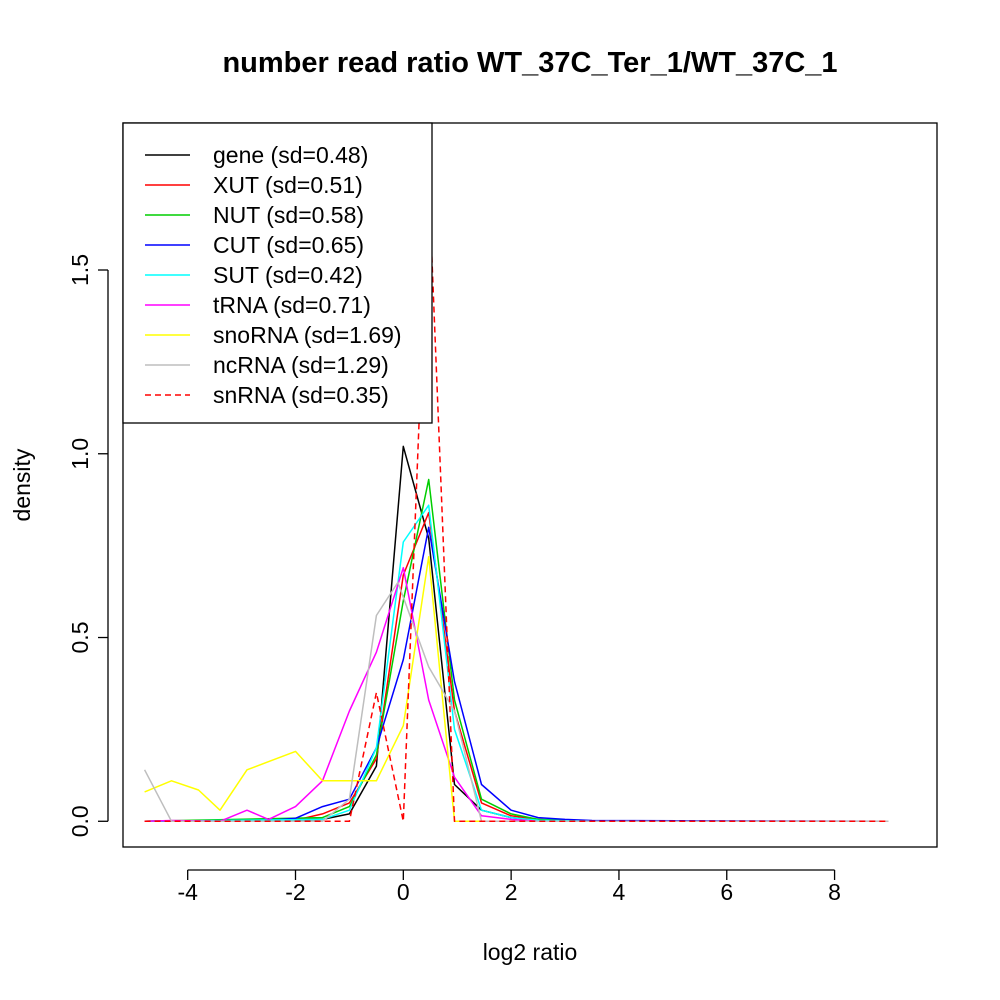  I want to click on y-tick-label-3: 1.5, so click(80, 270).